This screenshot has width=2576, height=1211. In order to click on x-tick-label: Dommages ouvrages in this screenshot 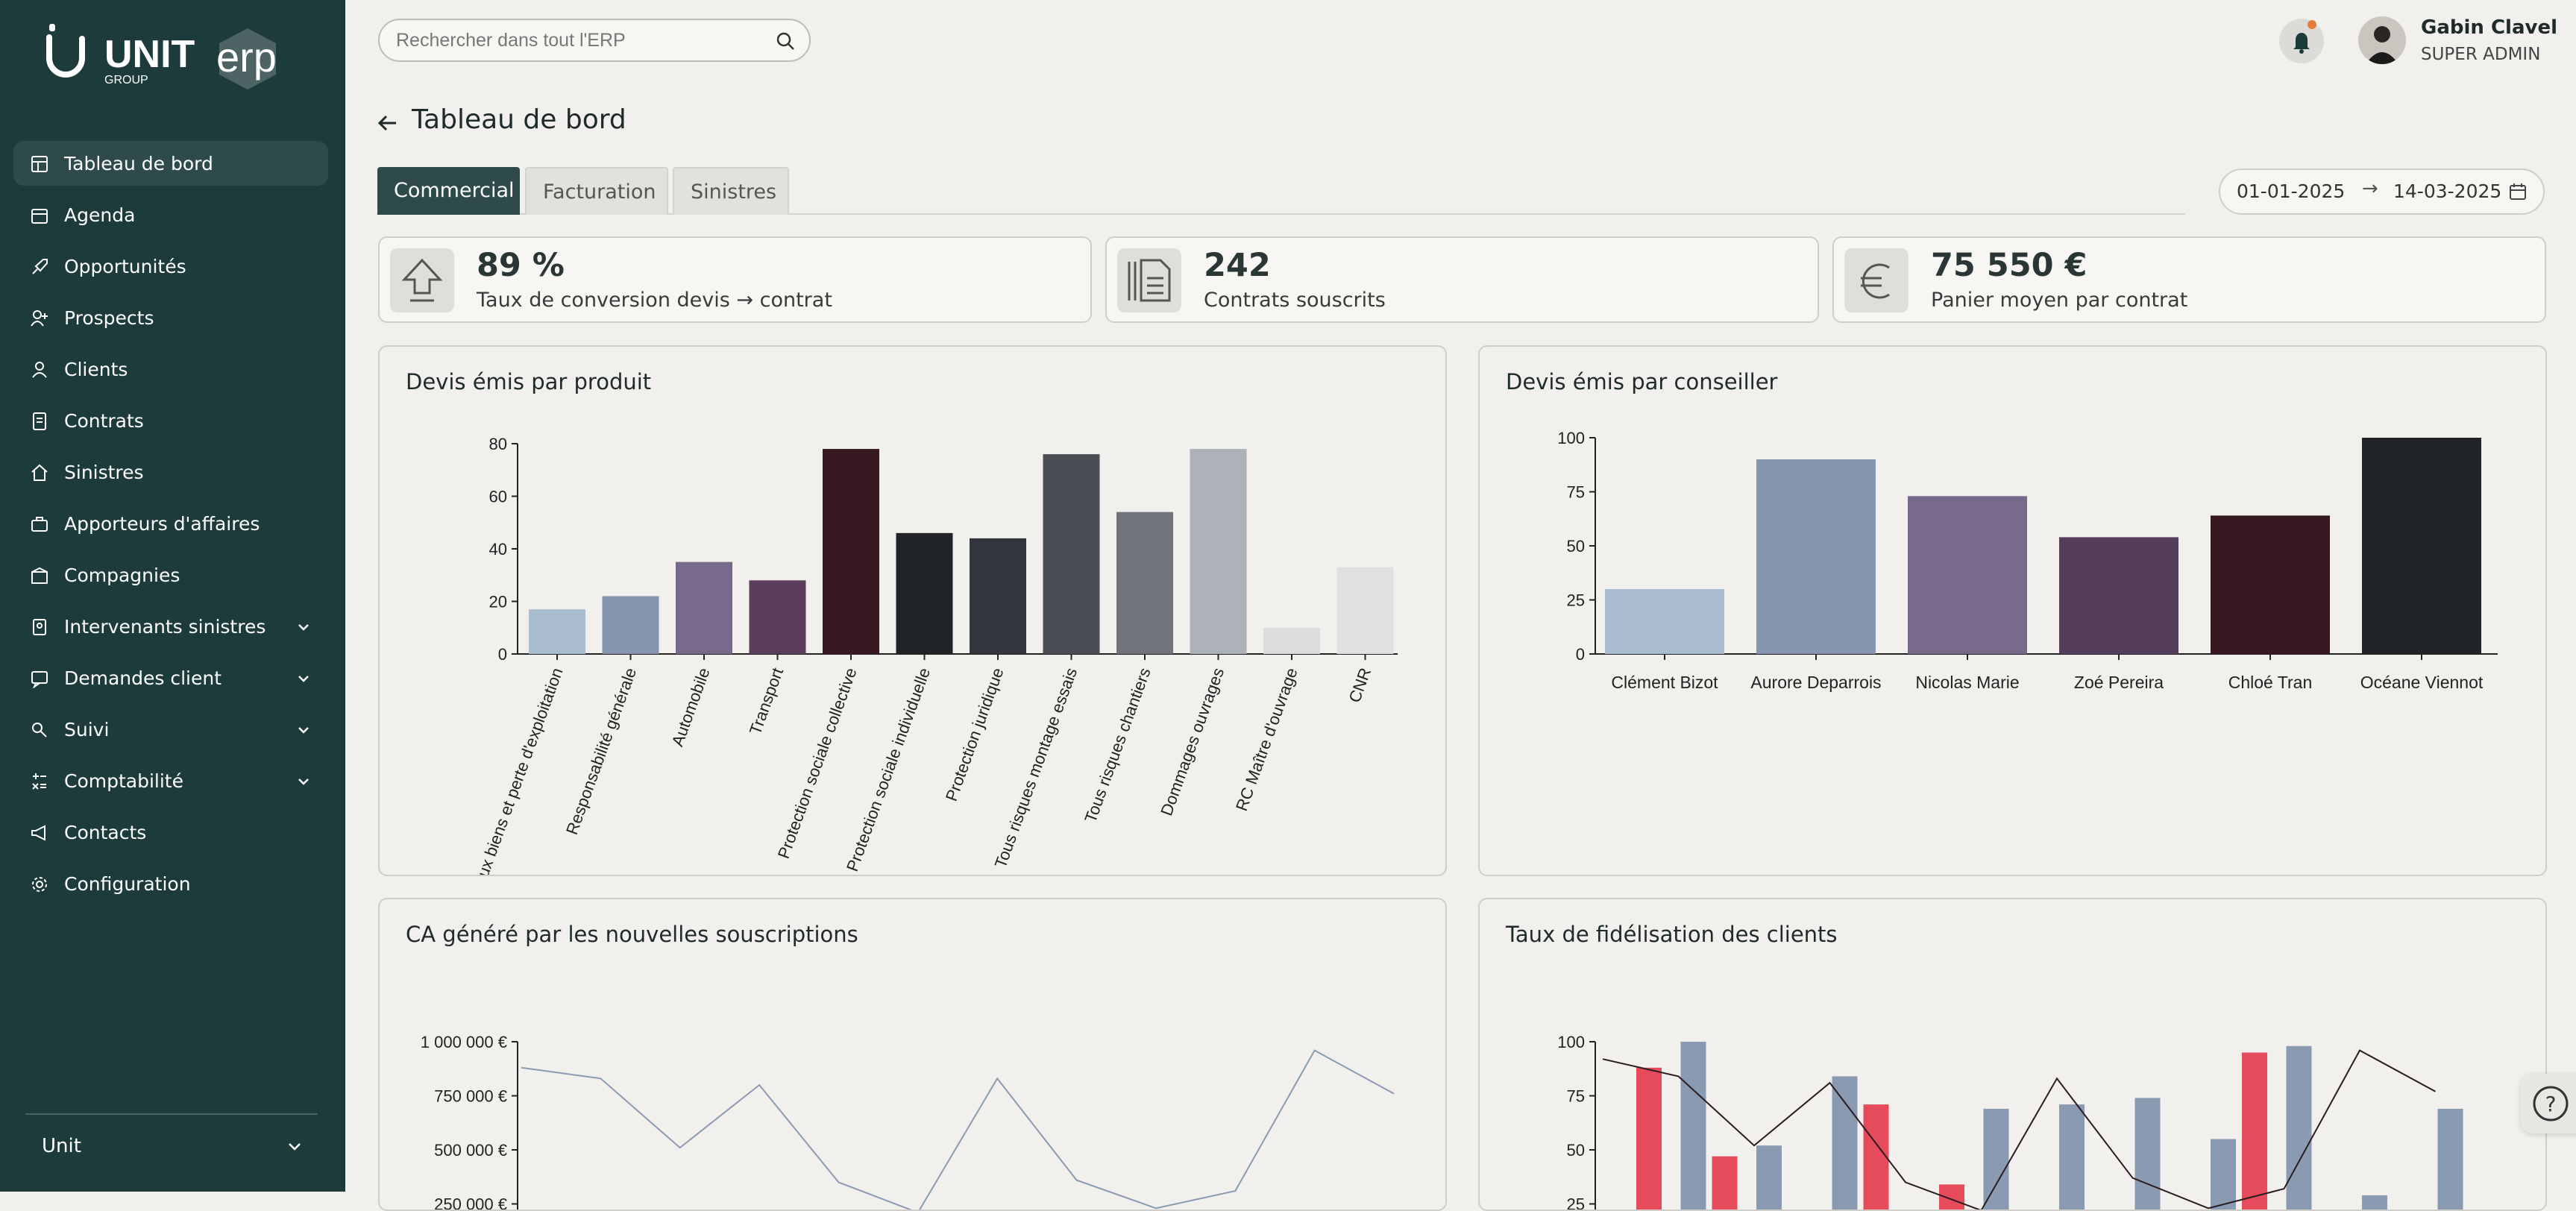, I will do `click(1193, 741)`.